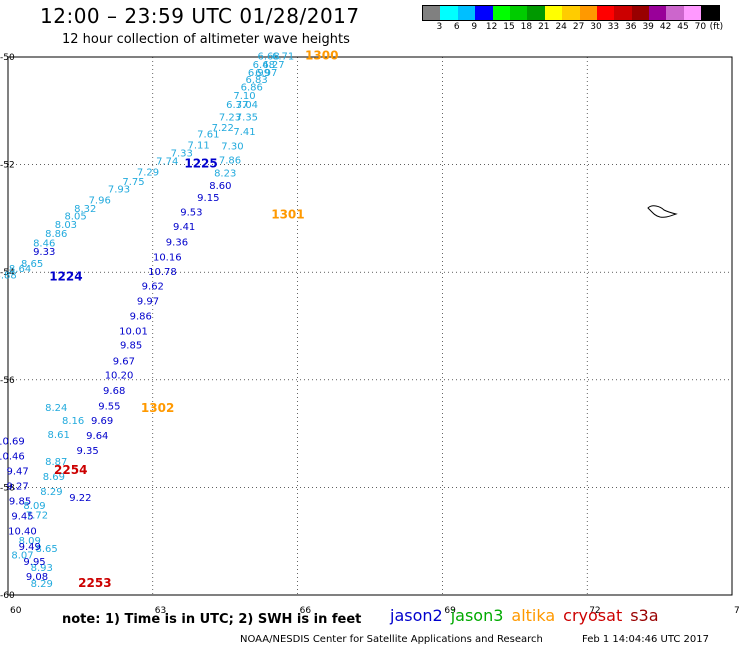  What do you see at coordinates (244, 96) in the screenshot?
I see `wave-height-value: 7.10` at bounding box center [244, 96].